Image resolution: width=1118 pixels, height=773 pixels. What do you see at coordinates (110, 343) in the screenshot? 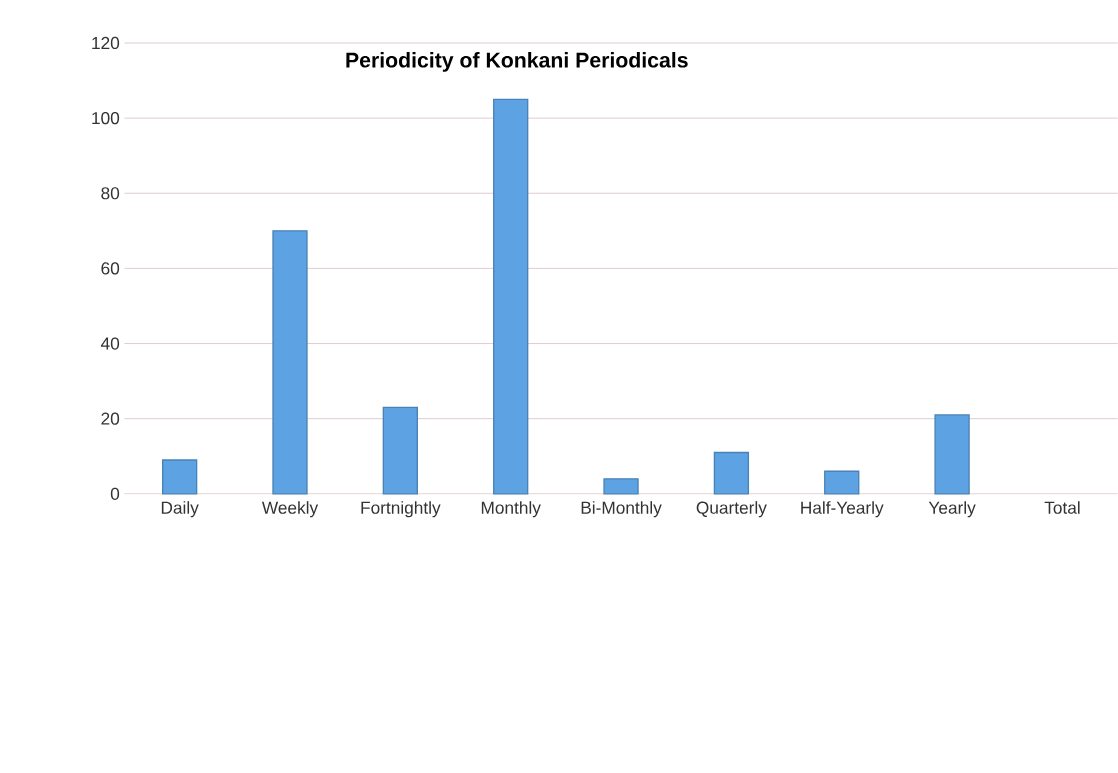
I see `y-tick-label: 40` at bounding box center [110, 343].